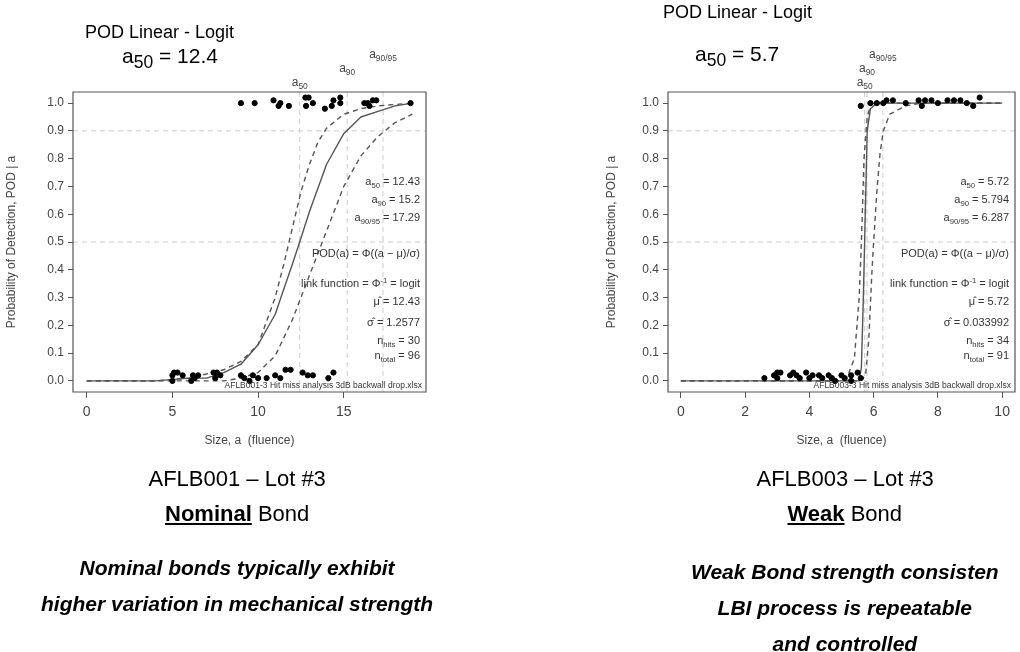 This screenshot has height=652, width=1020. I want to click on text: Nominal Bond, so click(237, 514).